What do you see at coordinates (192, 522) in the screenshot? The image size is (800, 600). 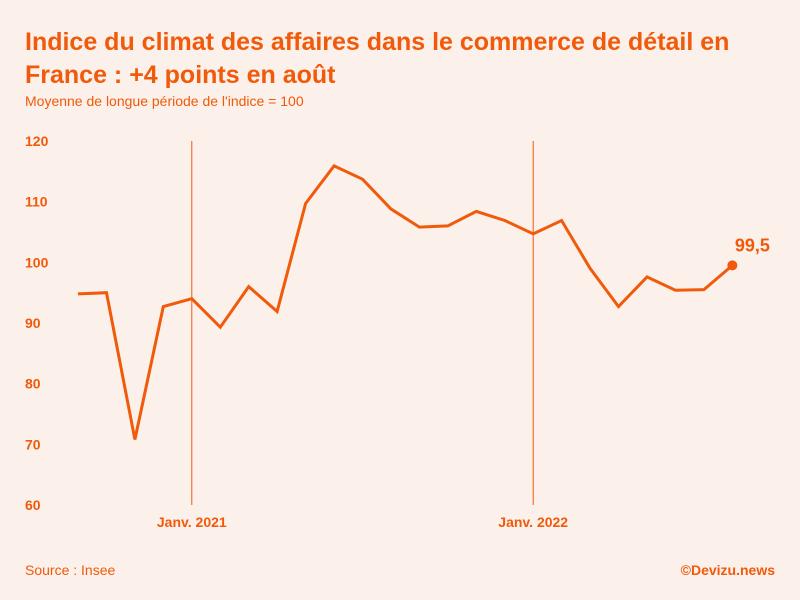 I see `x-tick-label: Janv. 2021` at bounding box center [192, 522].